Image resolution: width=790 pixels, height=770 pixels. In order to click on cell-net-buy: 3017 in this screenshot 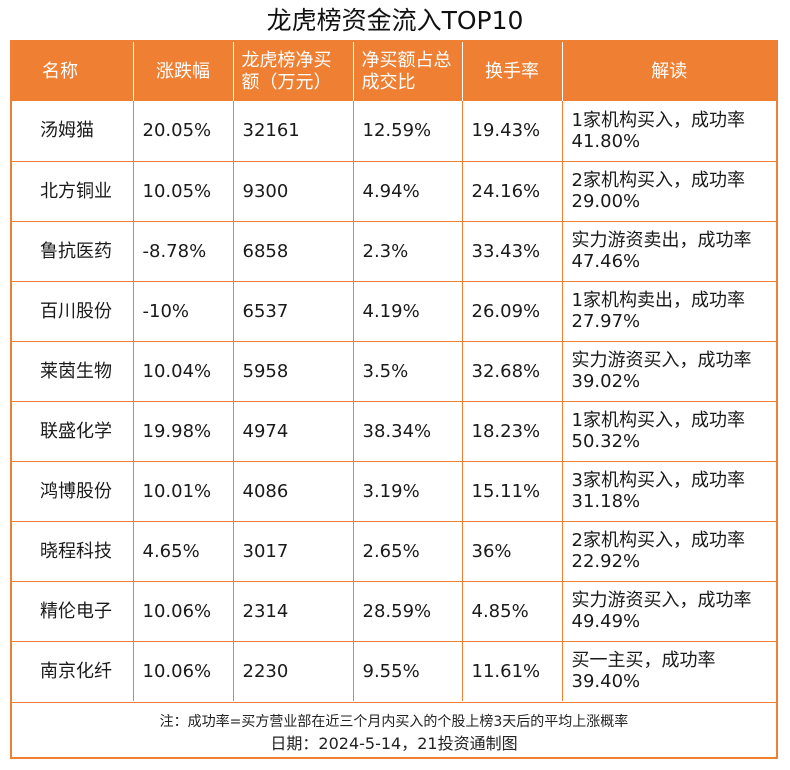, I will do `click(292, 550)`.